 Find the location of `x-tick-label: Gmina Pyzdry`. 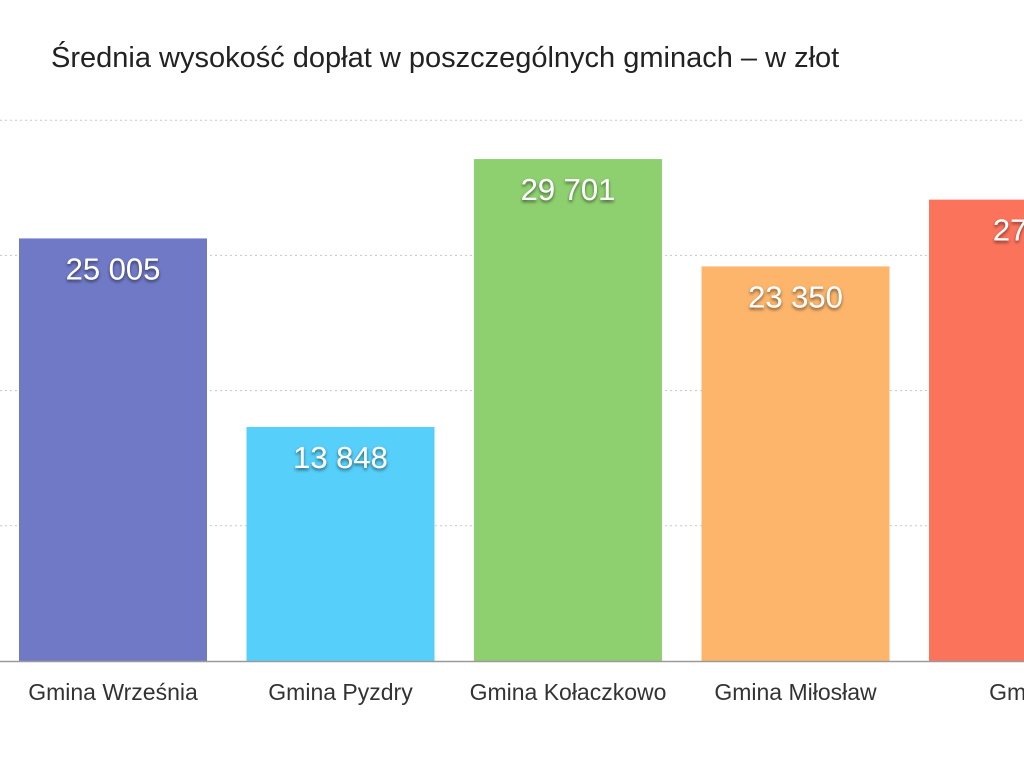

x-tick-label: Gmina Pyzdry is located at coordinates (340, 692).